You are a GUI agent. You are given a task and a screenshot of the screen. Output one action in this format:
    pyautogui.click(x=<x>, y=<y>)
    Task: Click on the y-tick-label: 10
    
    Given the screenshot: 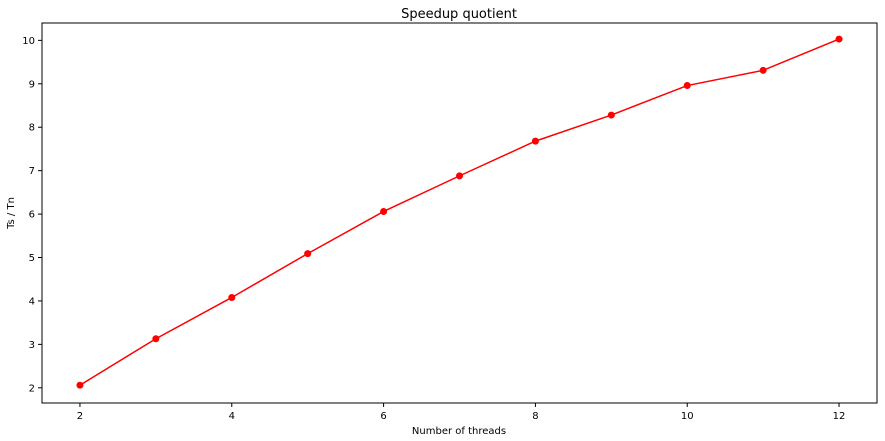 What is the action you would take?
    pyautogui.click(x=28, y=41)
    